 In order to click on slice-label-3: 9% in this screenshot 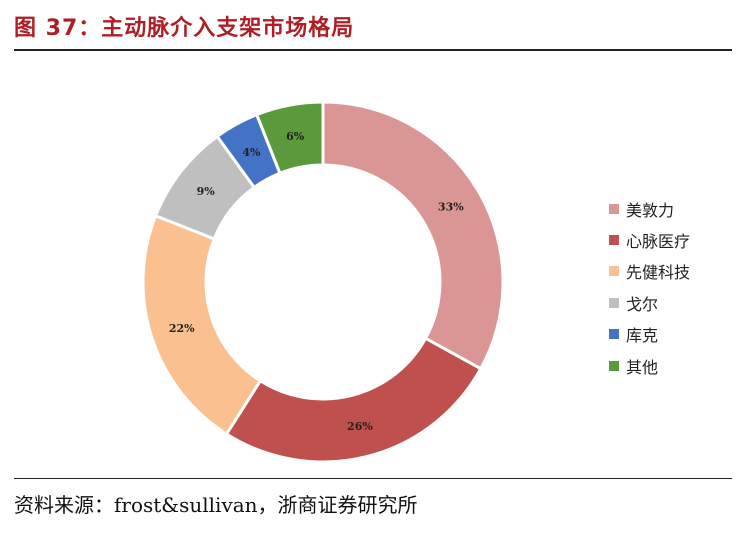, I will do `click(206, 191)`.